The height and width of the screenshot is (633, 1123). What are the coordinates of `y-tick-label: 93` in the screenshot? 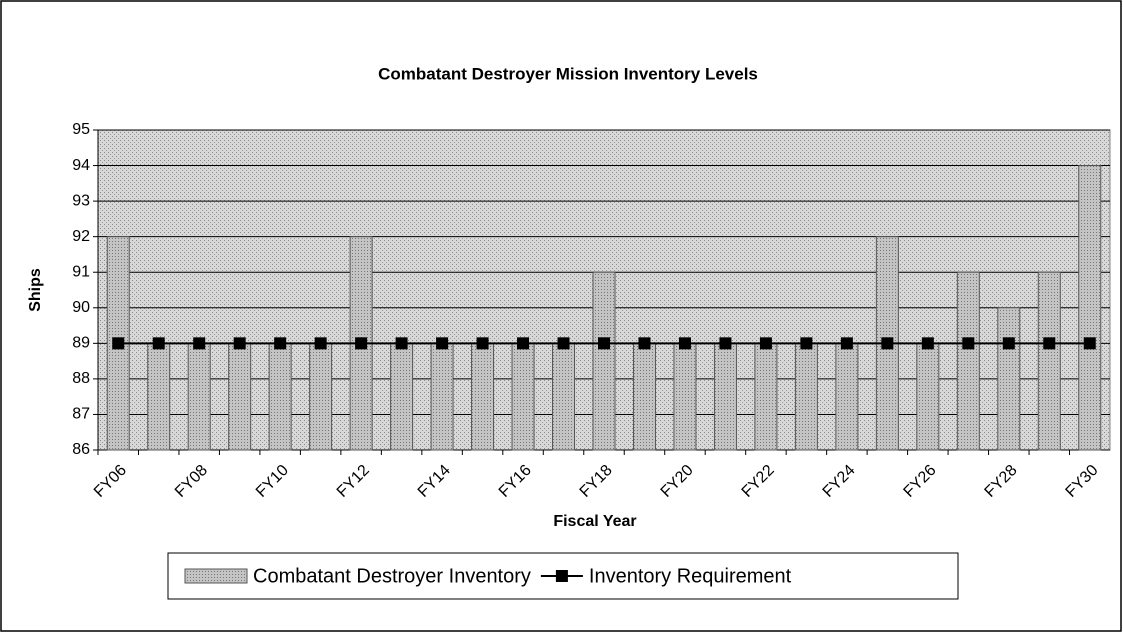 It's located at (81, 200).